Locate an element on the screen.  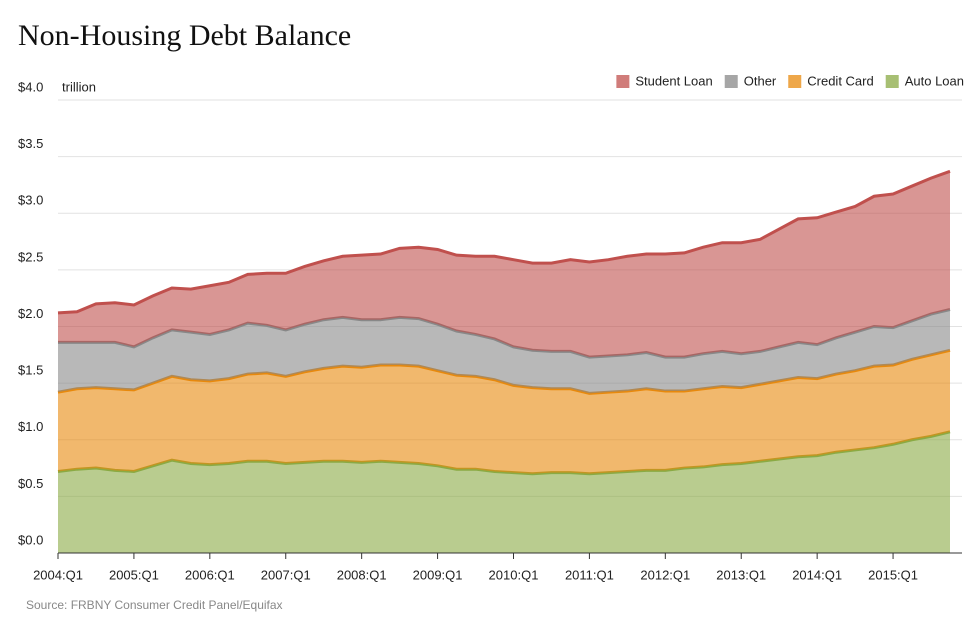
chart-title: Non-Housing Debt Balance is located at coordinates (184, 35).